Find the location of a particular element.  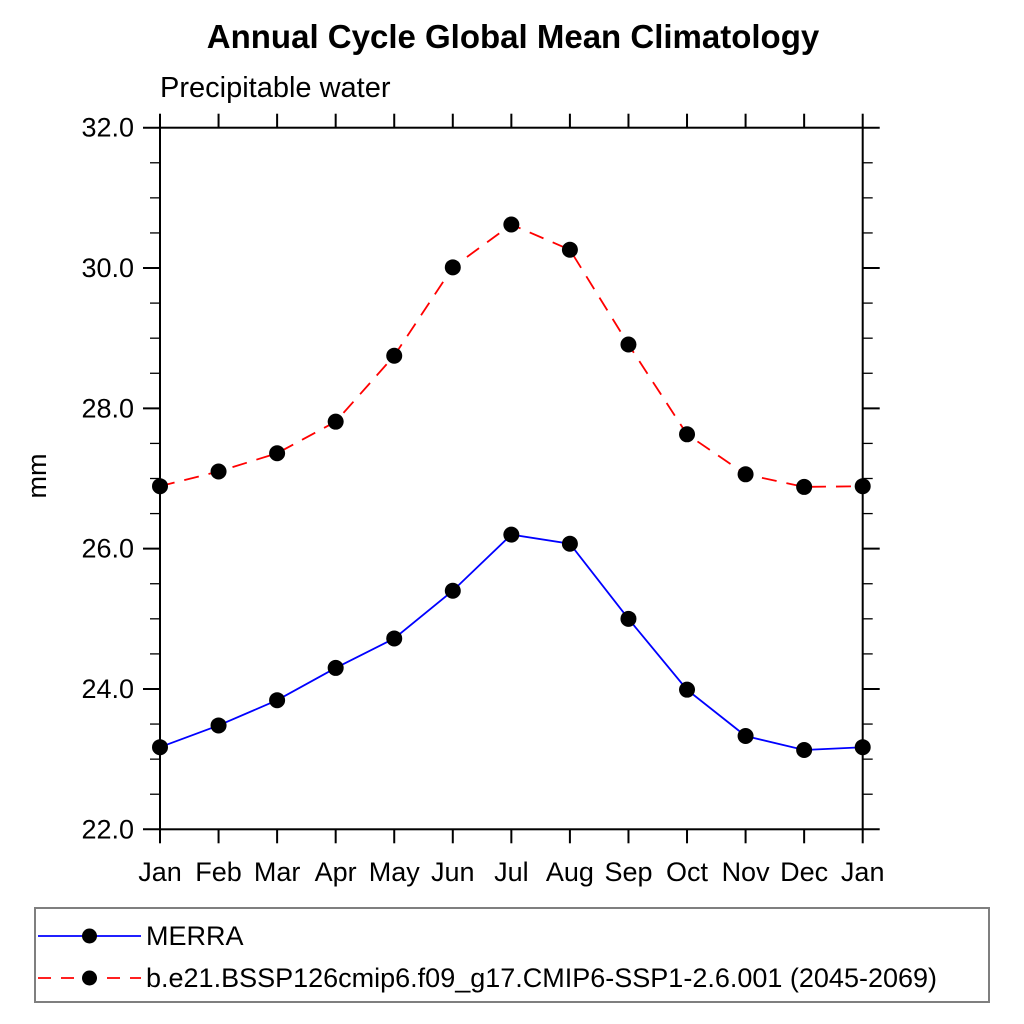

x-tick-label: Jul is located at coordinates (511, 872).